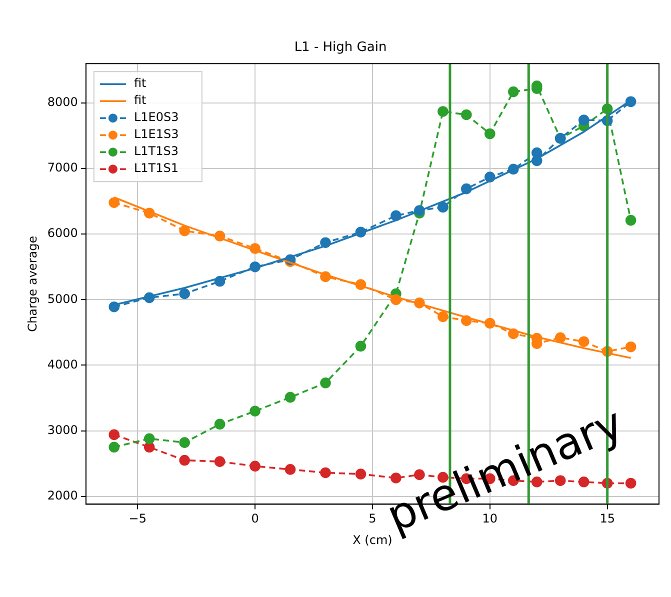  I want to click on x-axis-title: X (cm), so click(372, 539).